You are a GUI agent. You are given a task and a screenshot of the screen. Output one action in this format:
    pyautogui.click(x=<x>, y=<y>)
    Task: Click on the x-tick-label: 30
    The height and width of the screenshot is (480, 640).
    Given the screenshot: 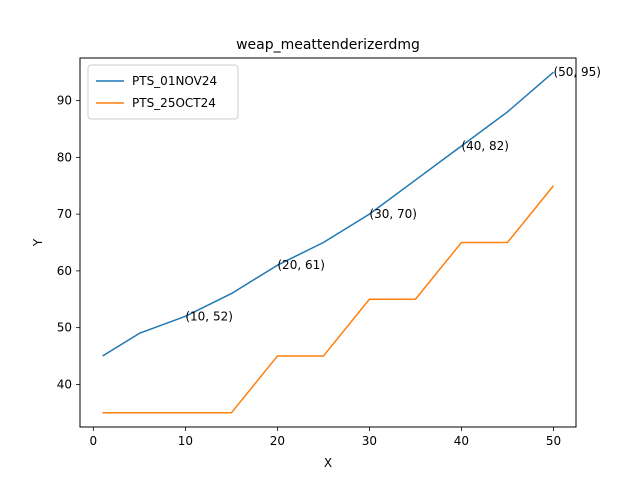 What is the action you would take?
    pyautogui.click(x=369, y=441)
    